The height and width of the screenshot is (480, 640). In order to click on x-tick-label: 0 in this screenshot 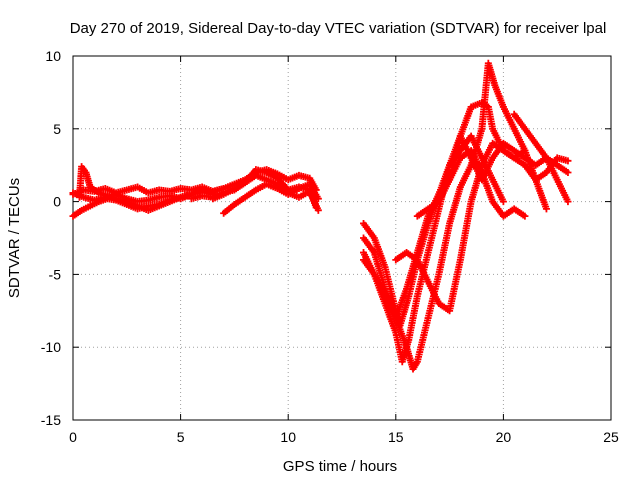, I will do `click(73, 437)`.